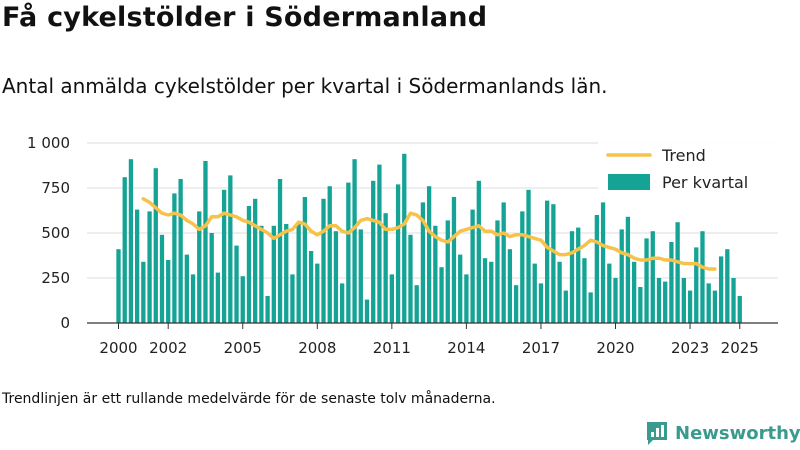 The height and width of the screenshot is (450, 800). Describe the element at coordinates (245, 17) in the screenshot. I see `chart-title: Få cykelstölder i Södermanland` at that location.